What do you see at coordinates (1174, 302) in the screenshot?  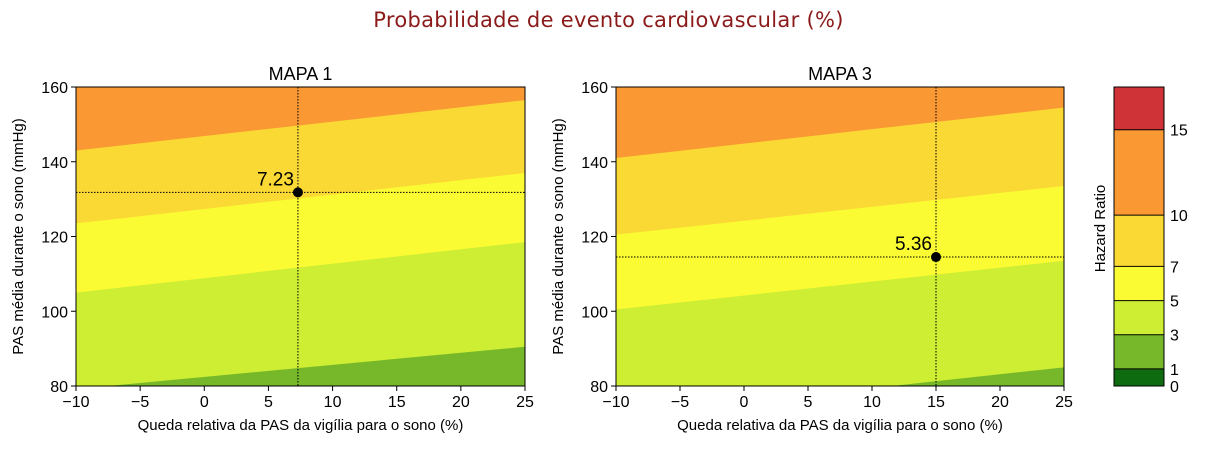 I see `colorbar-tick-label: 5` at bounding box center [1174, 302].